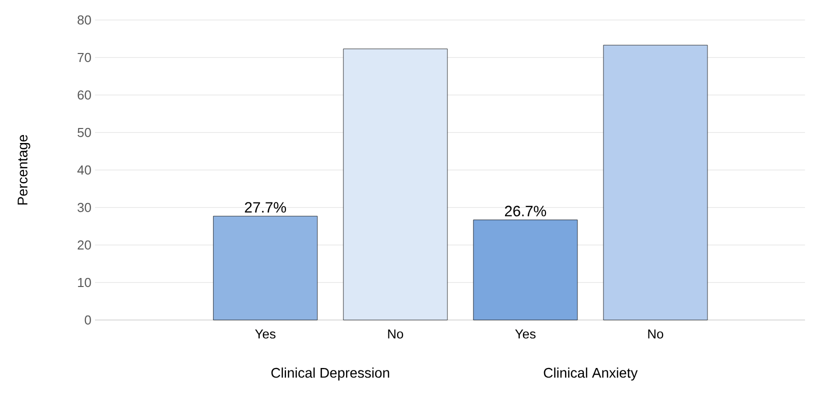 Image resolution: width=817 pixels, height=406 pixels. What do you see at coordinates (84, 57) in the screenshot?
I see `y-tick-label: 70` at bounding box center [84, 57].